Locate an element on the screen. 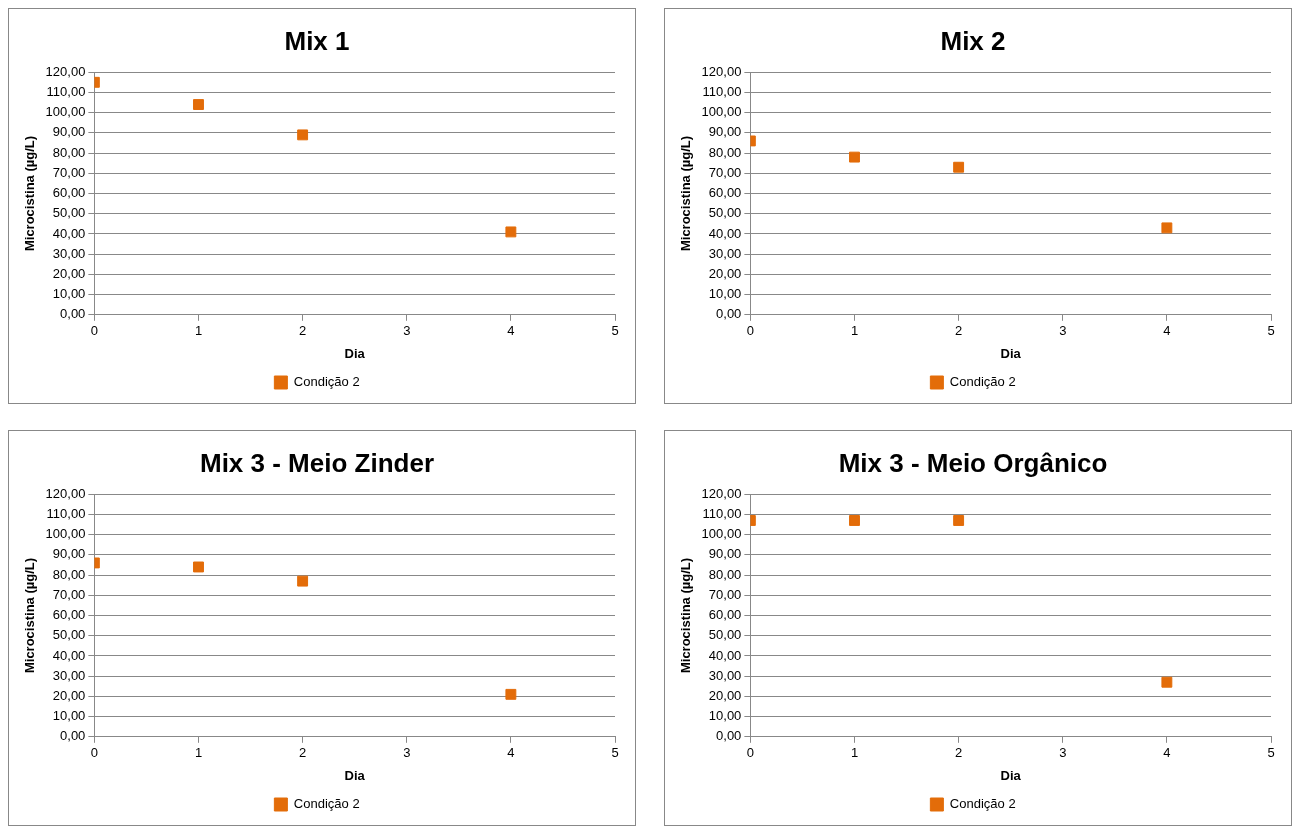 This screenshot has width=1293, height=838. chart-title: Mix 3 - Meio Zinder is located at coordinates (317, 462).